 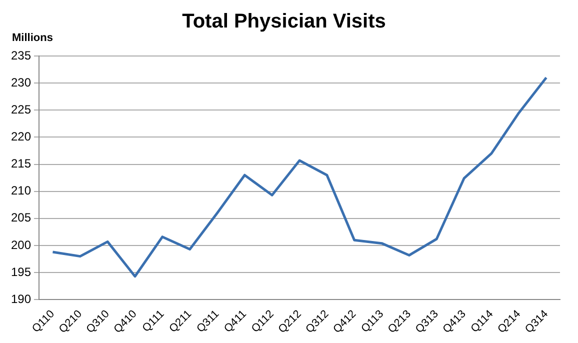 What do you see at coordinates (21, 109) in the screenshot?
I see `y-tick-label: 225` at bounding box center [21, 109].